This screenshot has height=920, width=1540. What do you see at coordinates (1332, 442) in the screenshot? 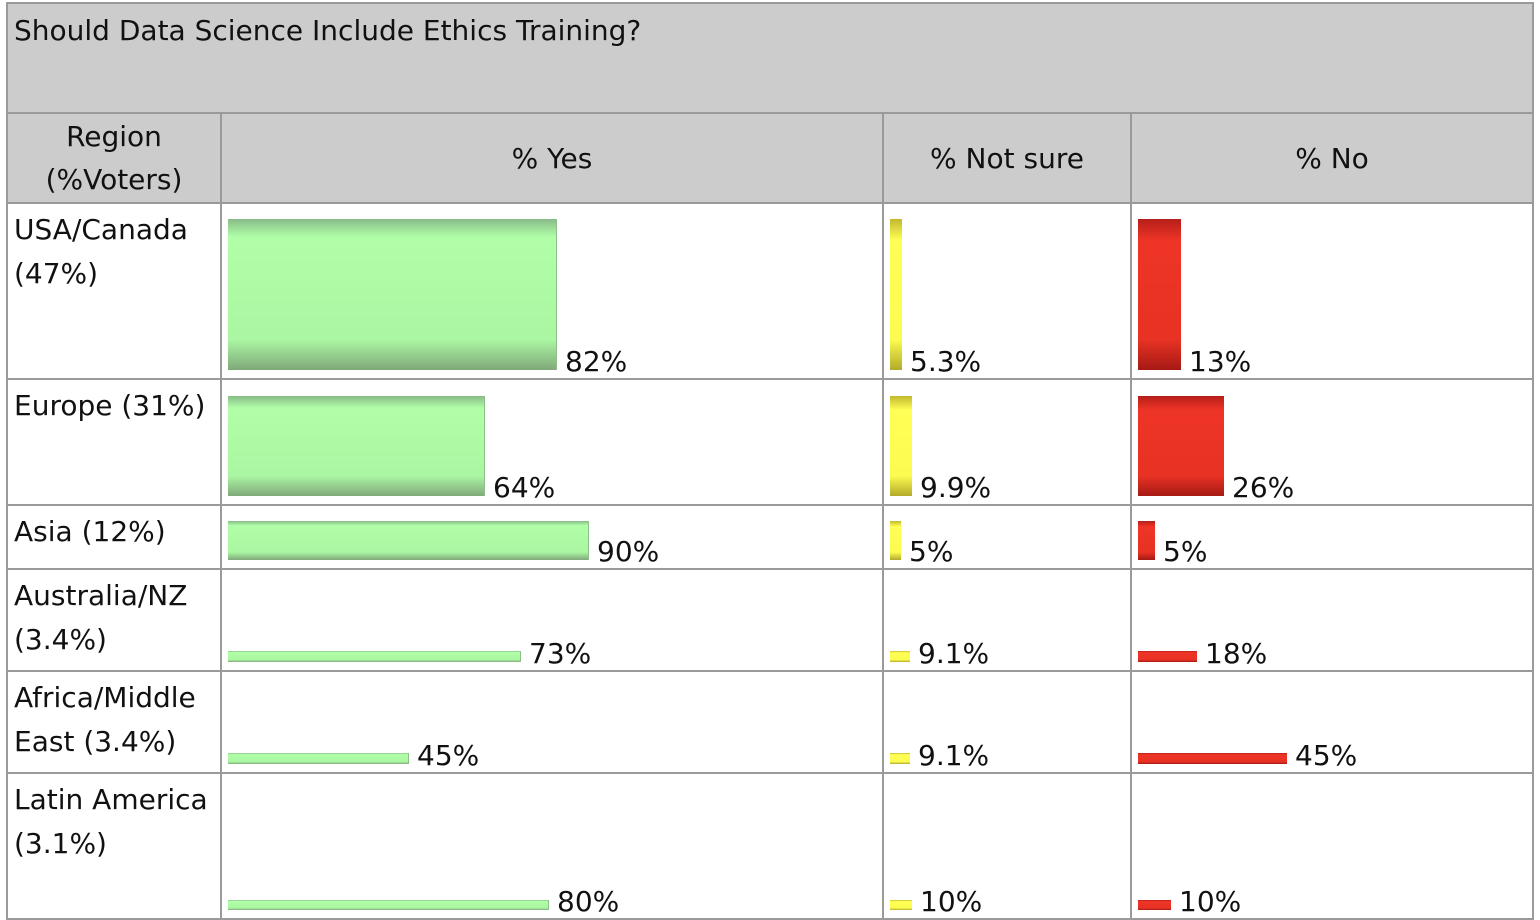
I see `cell-no: 26%` at bounding box center [1332, 442].